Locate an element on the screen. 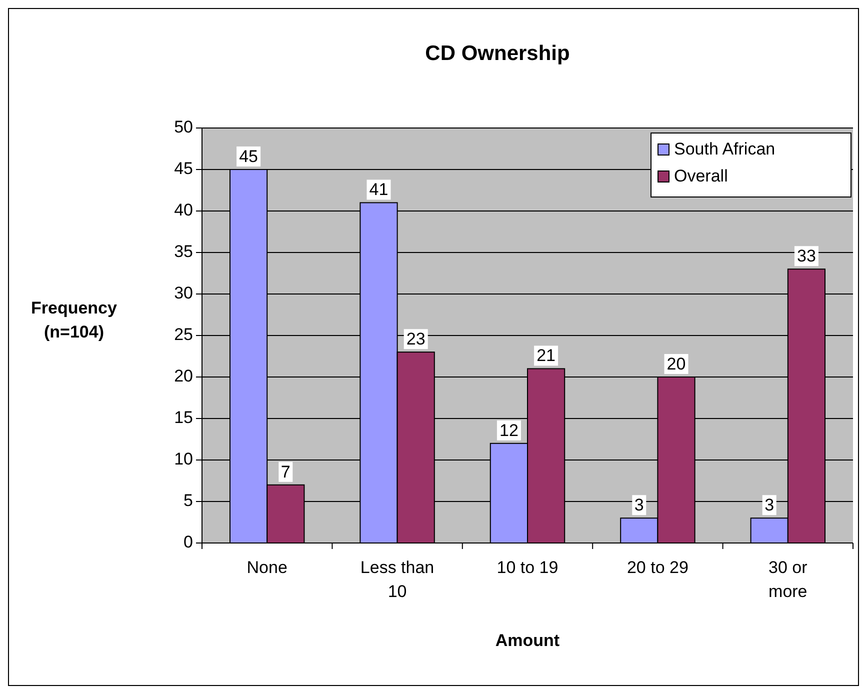  y-tick-label: 15 is located at coordinates (183, 417).